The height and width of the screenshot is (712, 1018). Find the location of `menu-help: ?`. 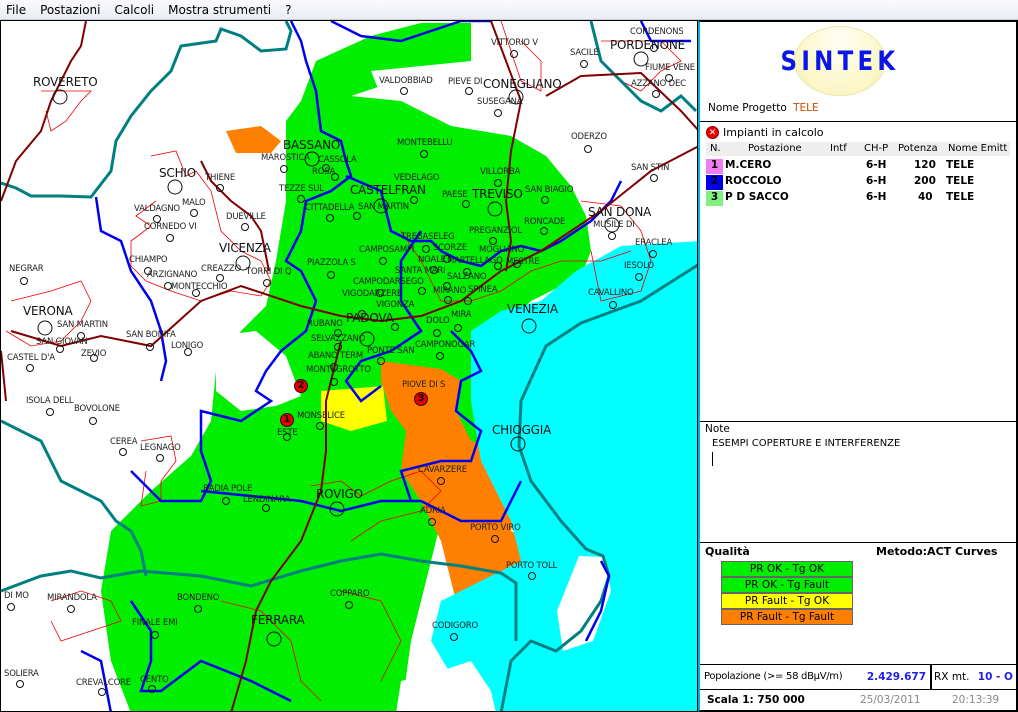

menu-help: ? is located at coordinates (288, 9).